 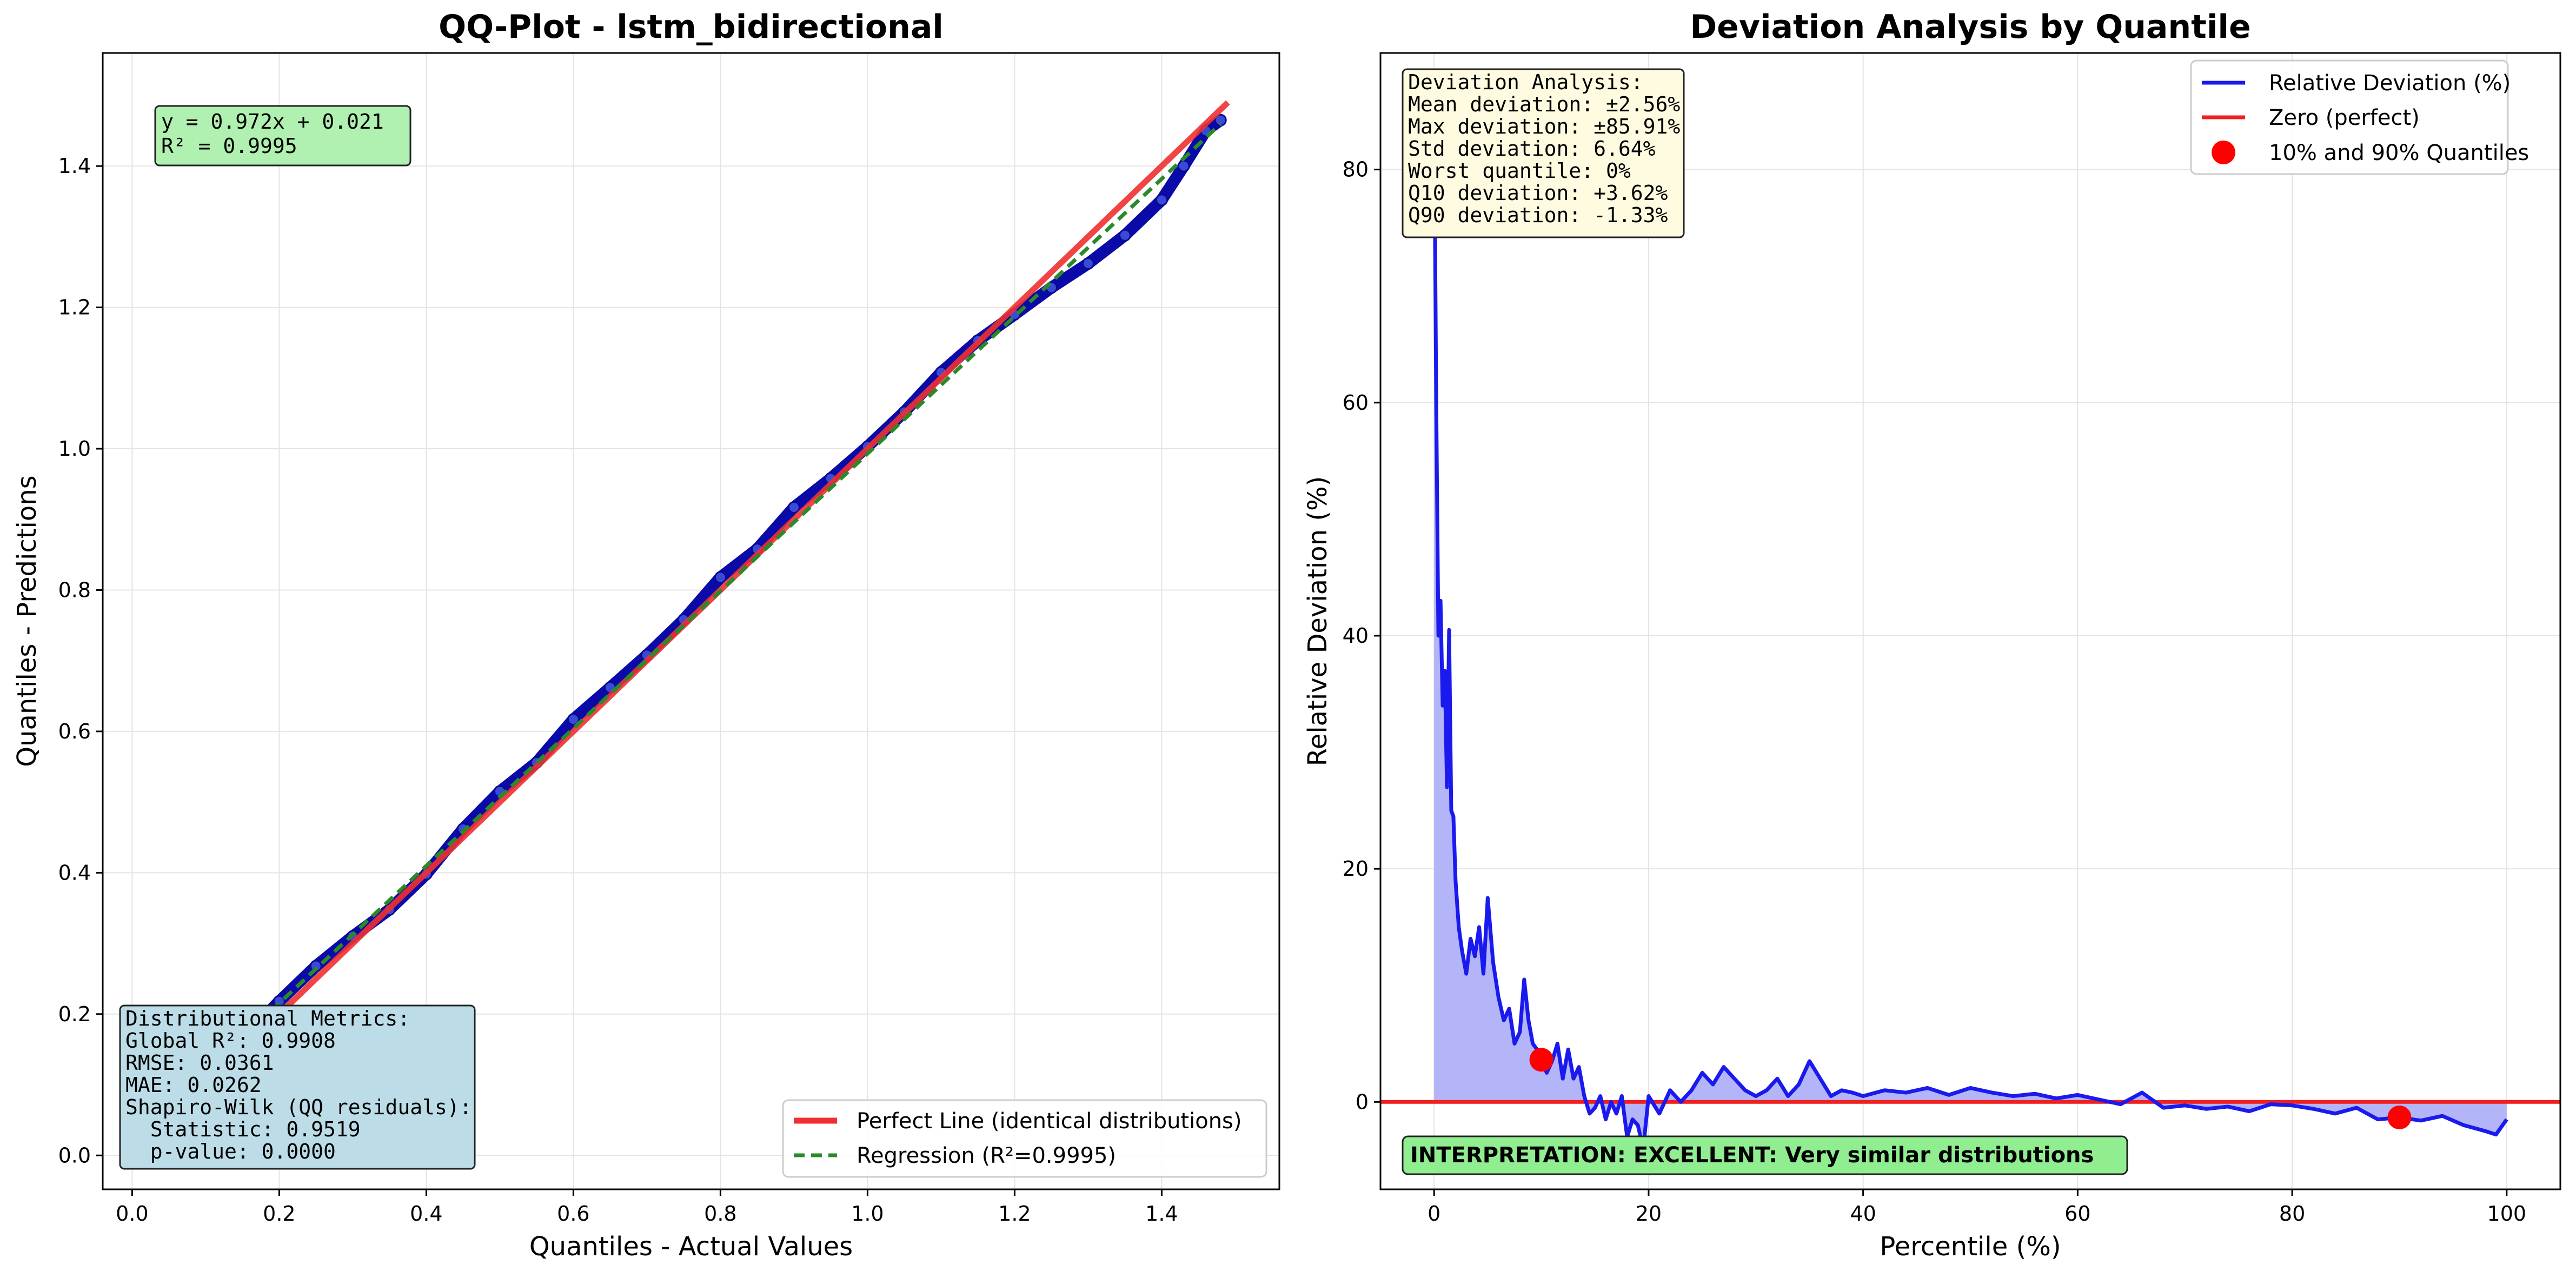 I want to click on equation-box-background, so click(x=282, y=136).